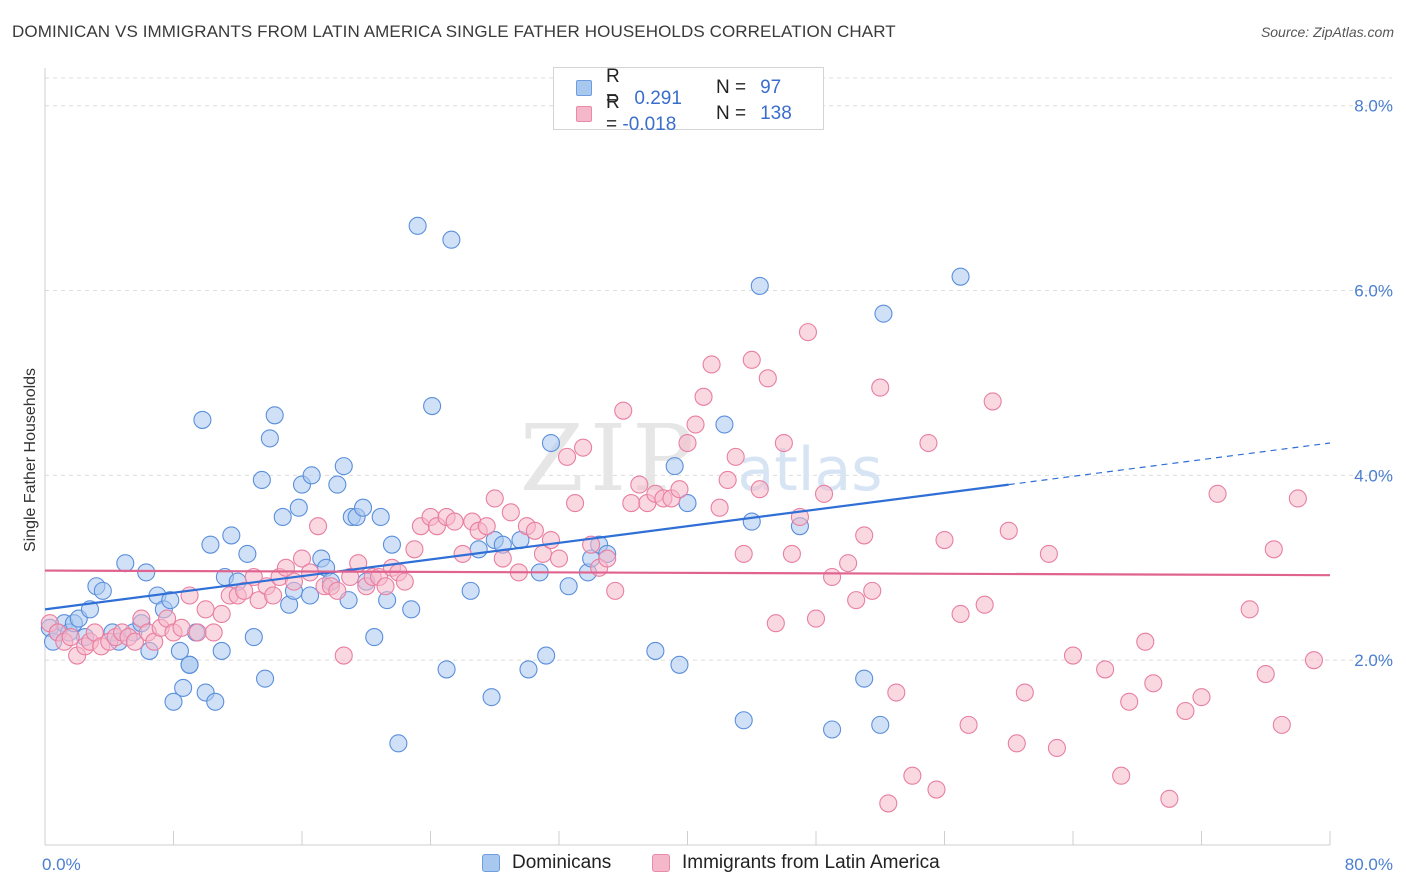  I want to click on legend-r-label: R =, so click(613, 113).